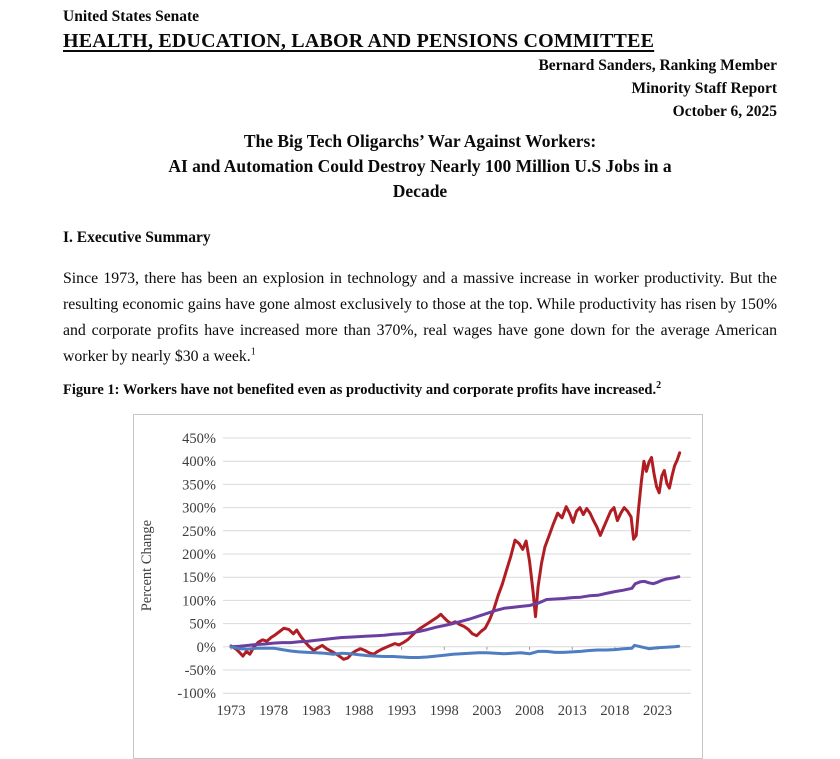 This screenshot has width=840, height=759. Describe the element at coordinates (657, 711) in the screenshot. I see `x-axis-tick-label: 2023` at that location.